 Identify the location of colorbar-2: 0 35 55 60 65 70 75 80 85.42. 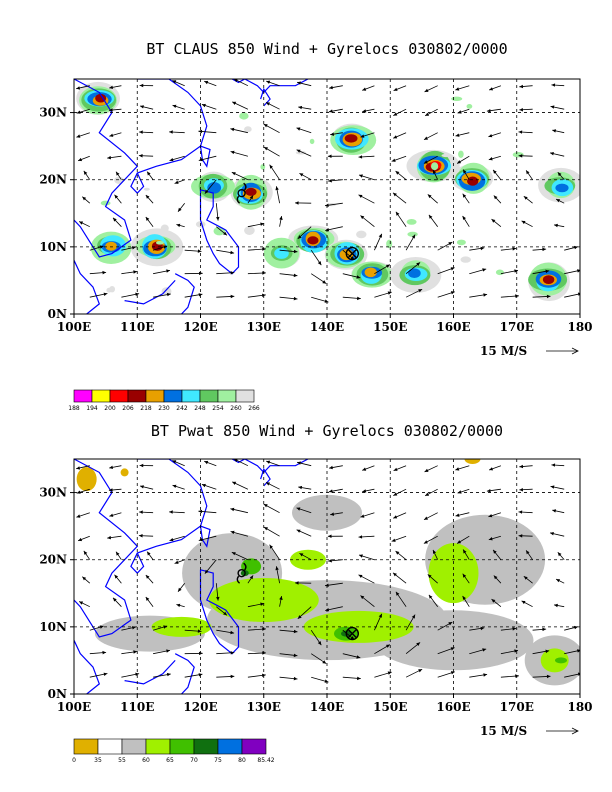
(173, 751).